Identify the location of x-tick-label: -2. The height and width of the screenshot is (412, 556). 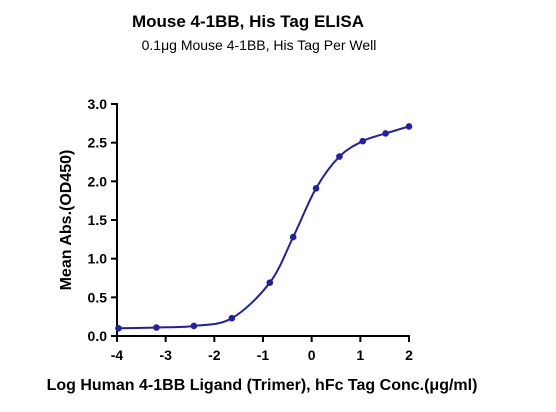
(214, 355).